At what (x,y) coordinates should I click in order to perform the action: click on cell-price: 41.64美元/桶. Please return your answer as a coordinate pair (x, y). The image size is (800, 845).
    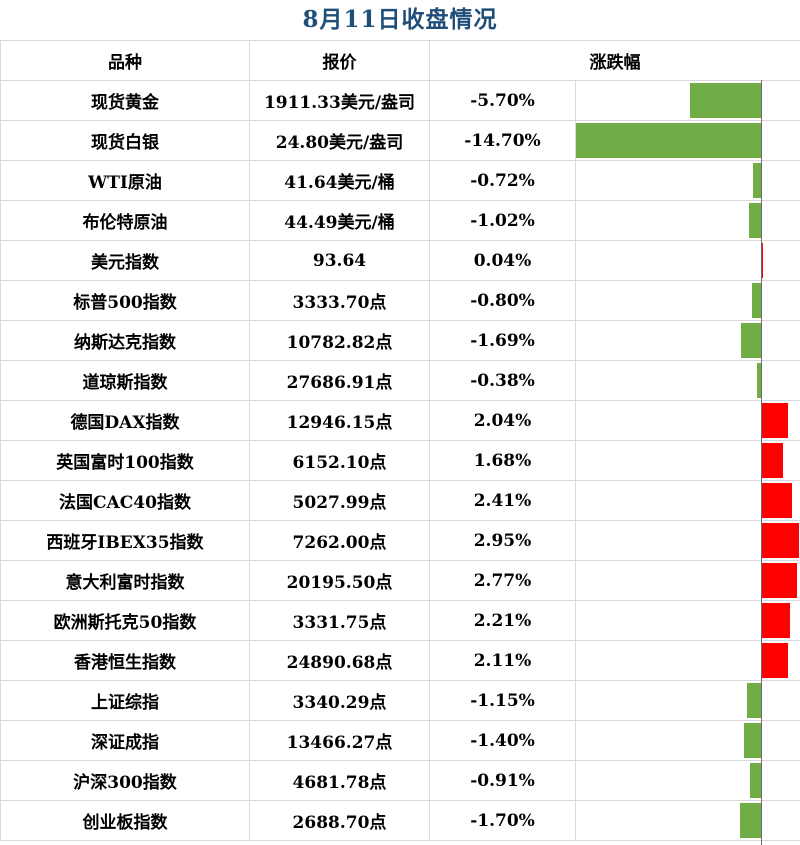
    Looking at the image, I should click on (339, 180).